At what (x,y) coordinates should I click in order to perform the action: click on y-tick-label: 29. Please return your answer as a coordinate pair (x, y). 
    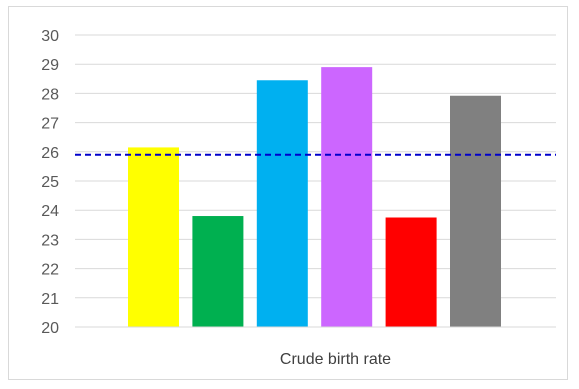
    Looking at the image, I should click on (50, 65).